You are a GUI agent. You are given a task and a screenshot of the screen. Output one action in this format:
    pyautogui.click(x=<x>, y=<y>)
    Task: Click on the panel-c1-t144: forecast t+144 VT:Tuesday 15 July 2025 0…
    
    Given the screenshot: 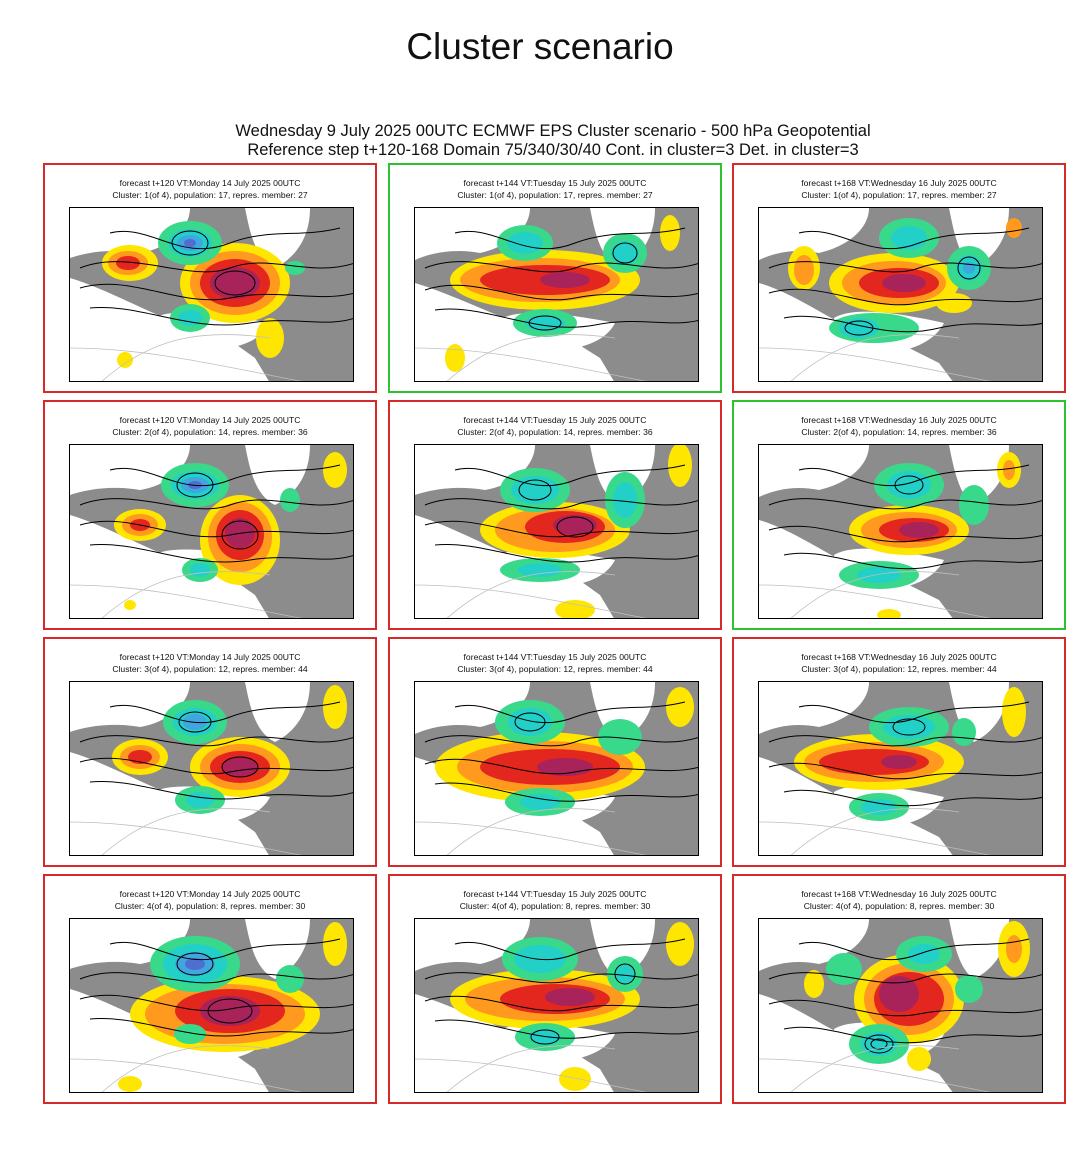 What is the action you would take?
    pyautogui.click(x=555, y=278)
    